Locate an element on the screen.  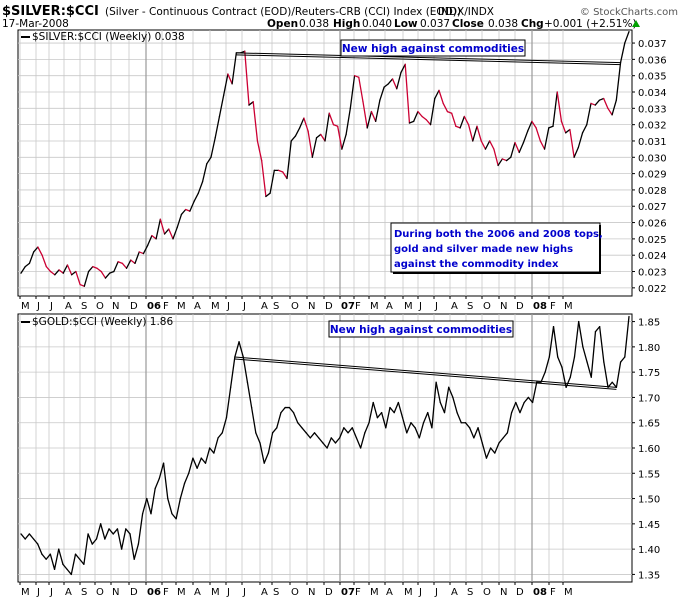
bot-xtick-label: 07 is located at coordinates (348, 592).